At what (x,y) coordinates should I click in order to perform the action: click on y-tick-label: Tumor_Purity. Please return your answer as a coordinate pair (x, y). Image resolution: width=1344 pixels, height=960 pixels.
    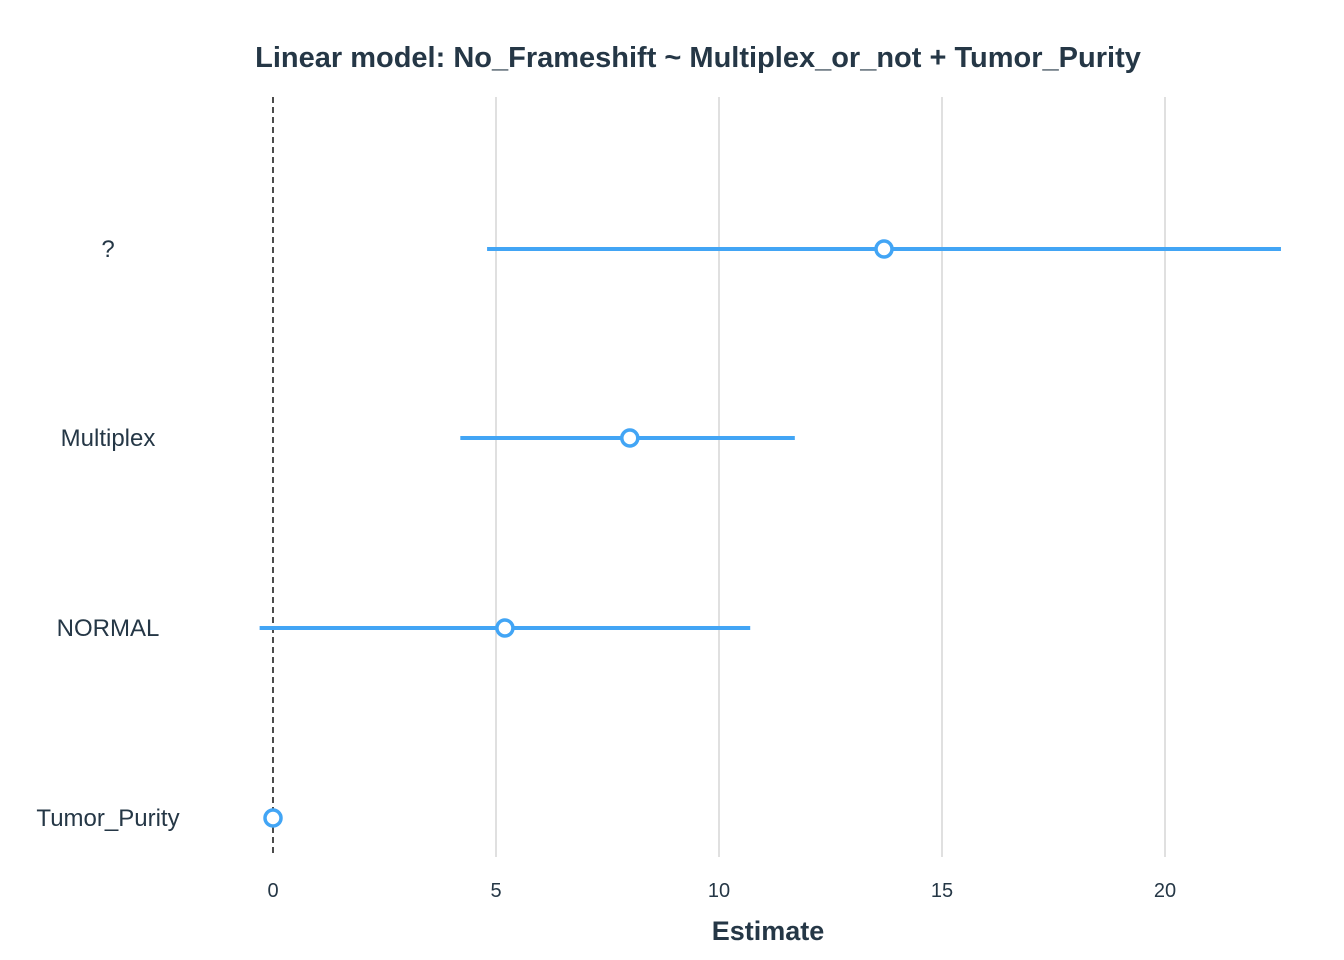
    Looking at the image, I should click on (107, 818).